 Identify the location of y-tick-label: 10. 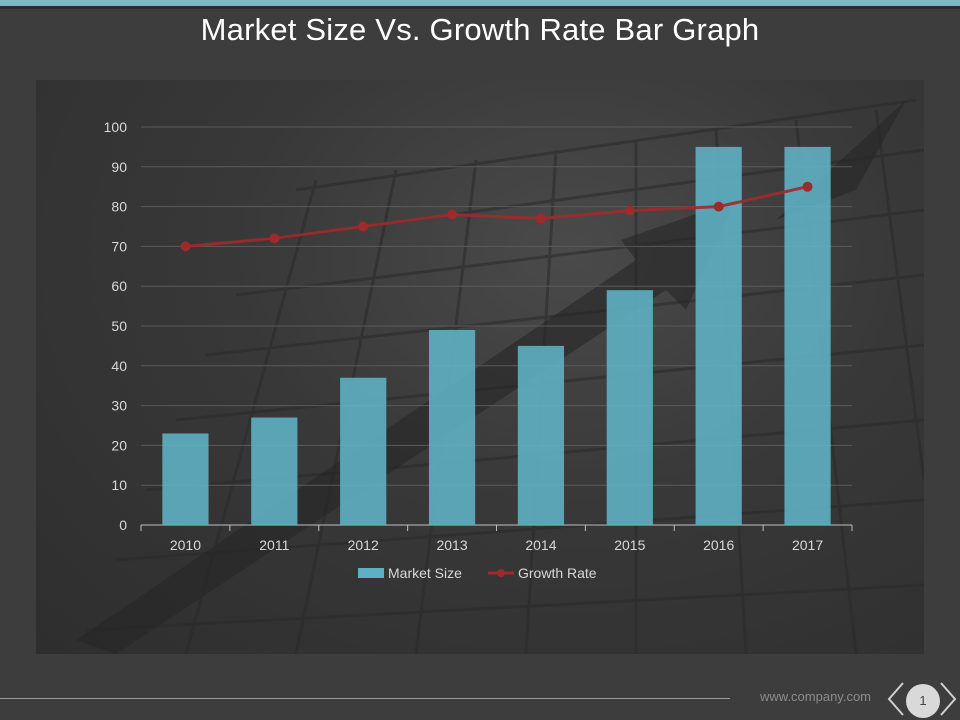
(119, 485).